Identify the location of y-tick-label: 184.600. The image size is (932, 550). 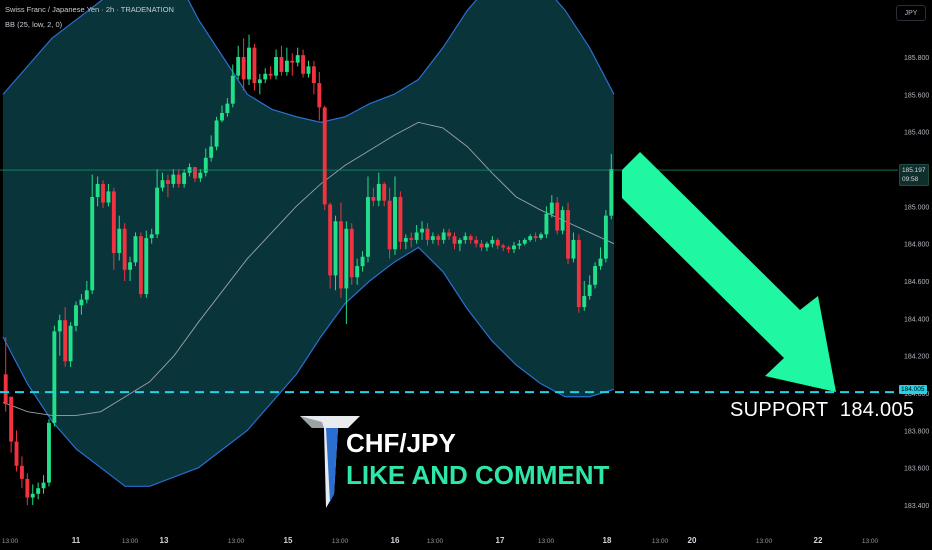
(916, 282).